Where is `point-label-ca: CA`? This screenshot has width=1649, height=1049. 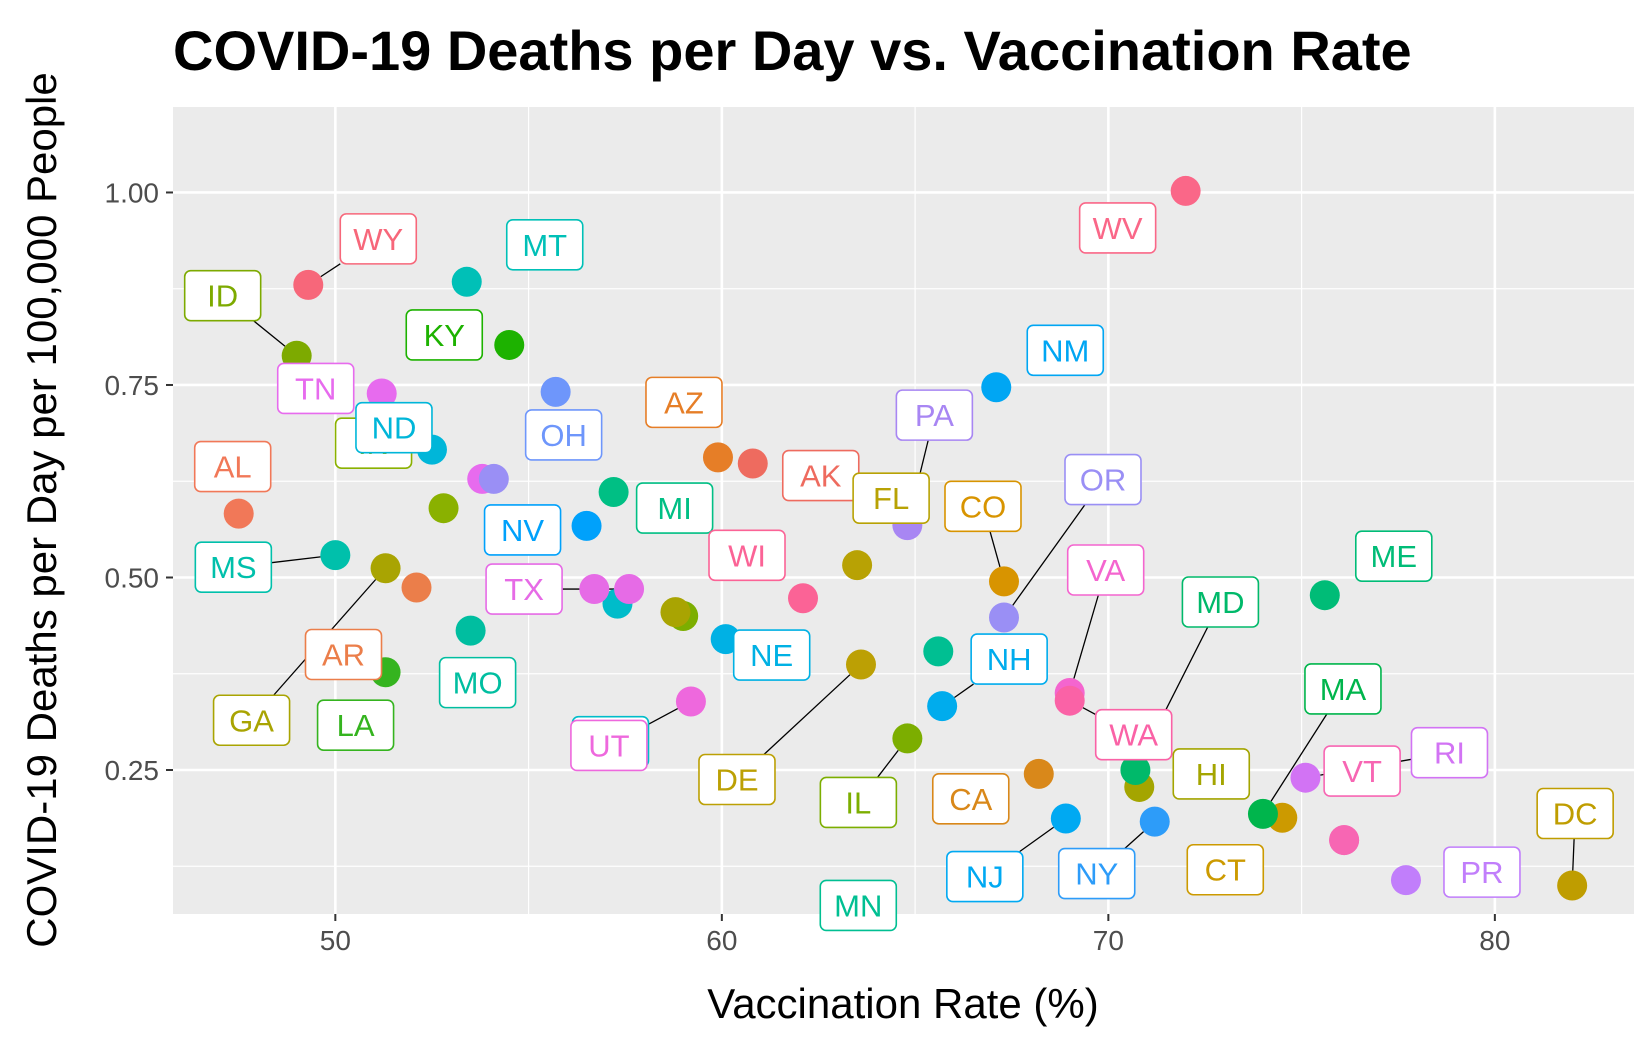
point-label-ca: CA is located at coordinates (970, 799).